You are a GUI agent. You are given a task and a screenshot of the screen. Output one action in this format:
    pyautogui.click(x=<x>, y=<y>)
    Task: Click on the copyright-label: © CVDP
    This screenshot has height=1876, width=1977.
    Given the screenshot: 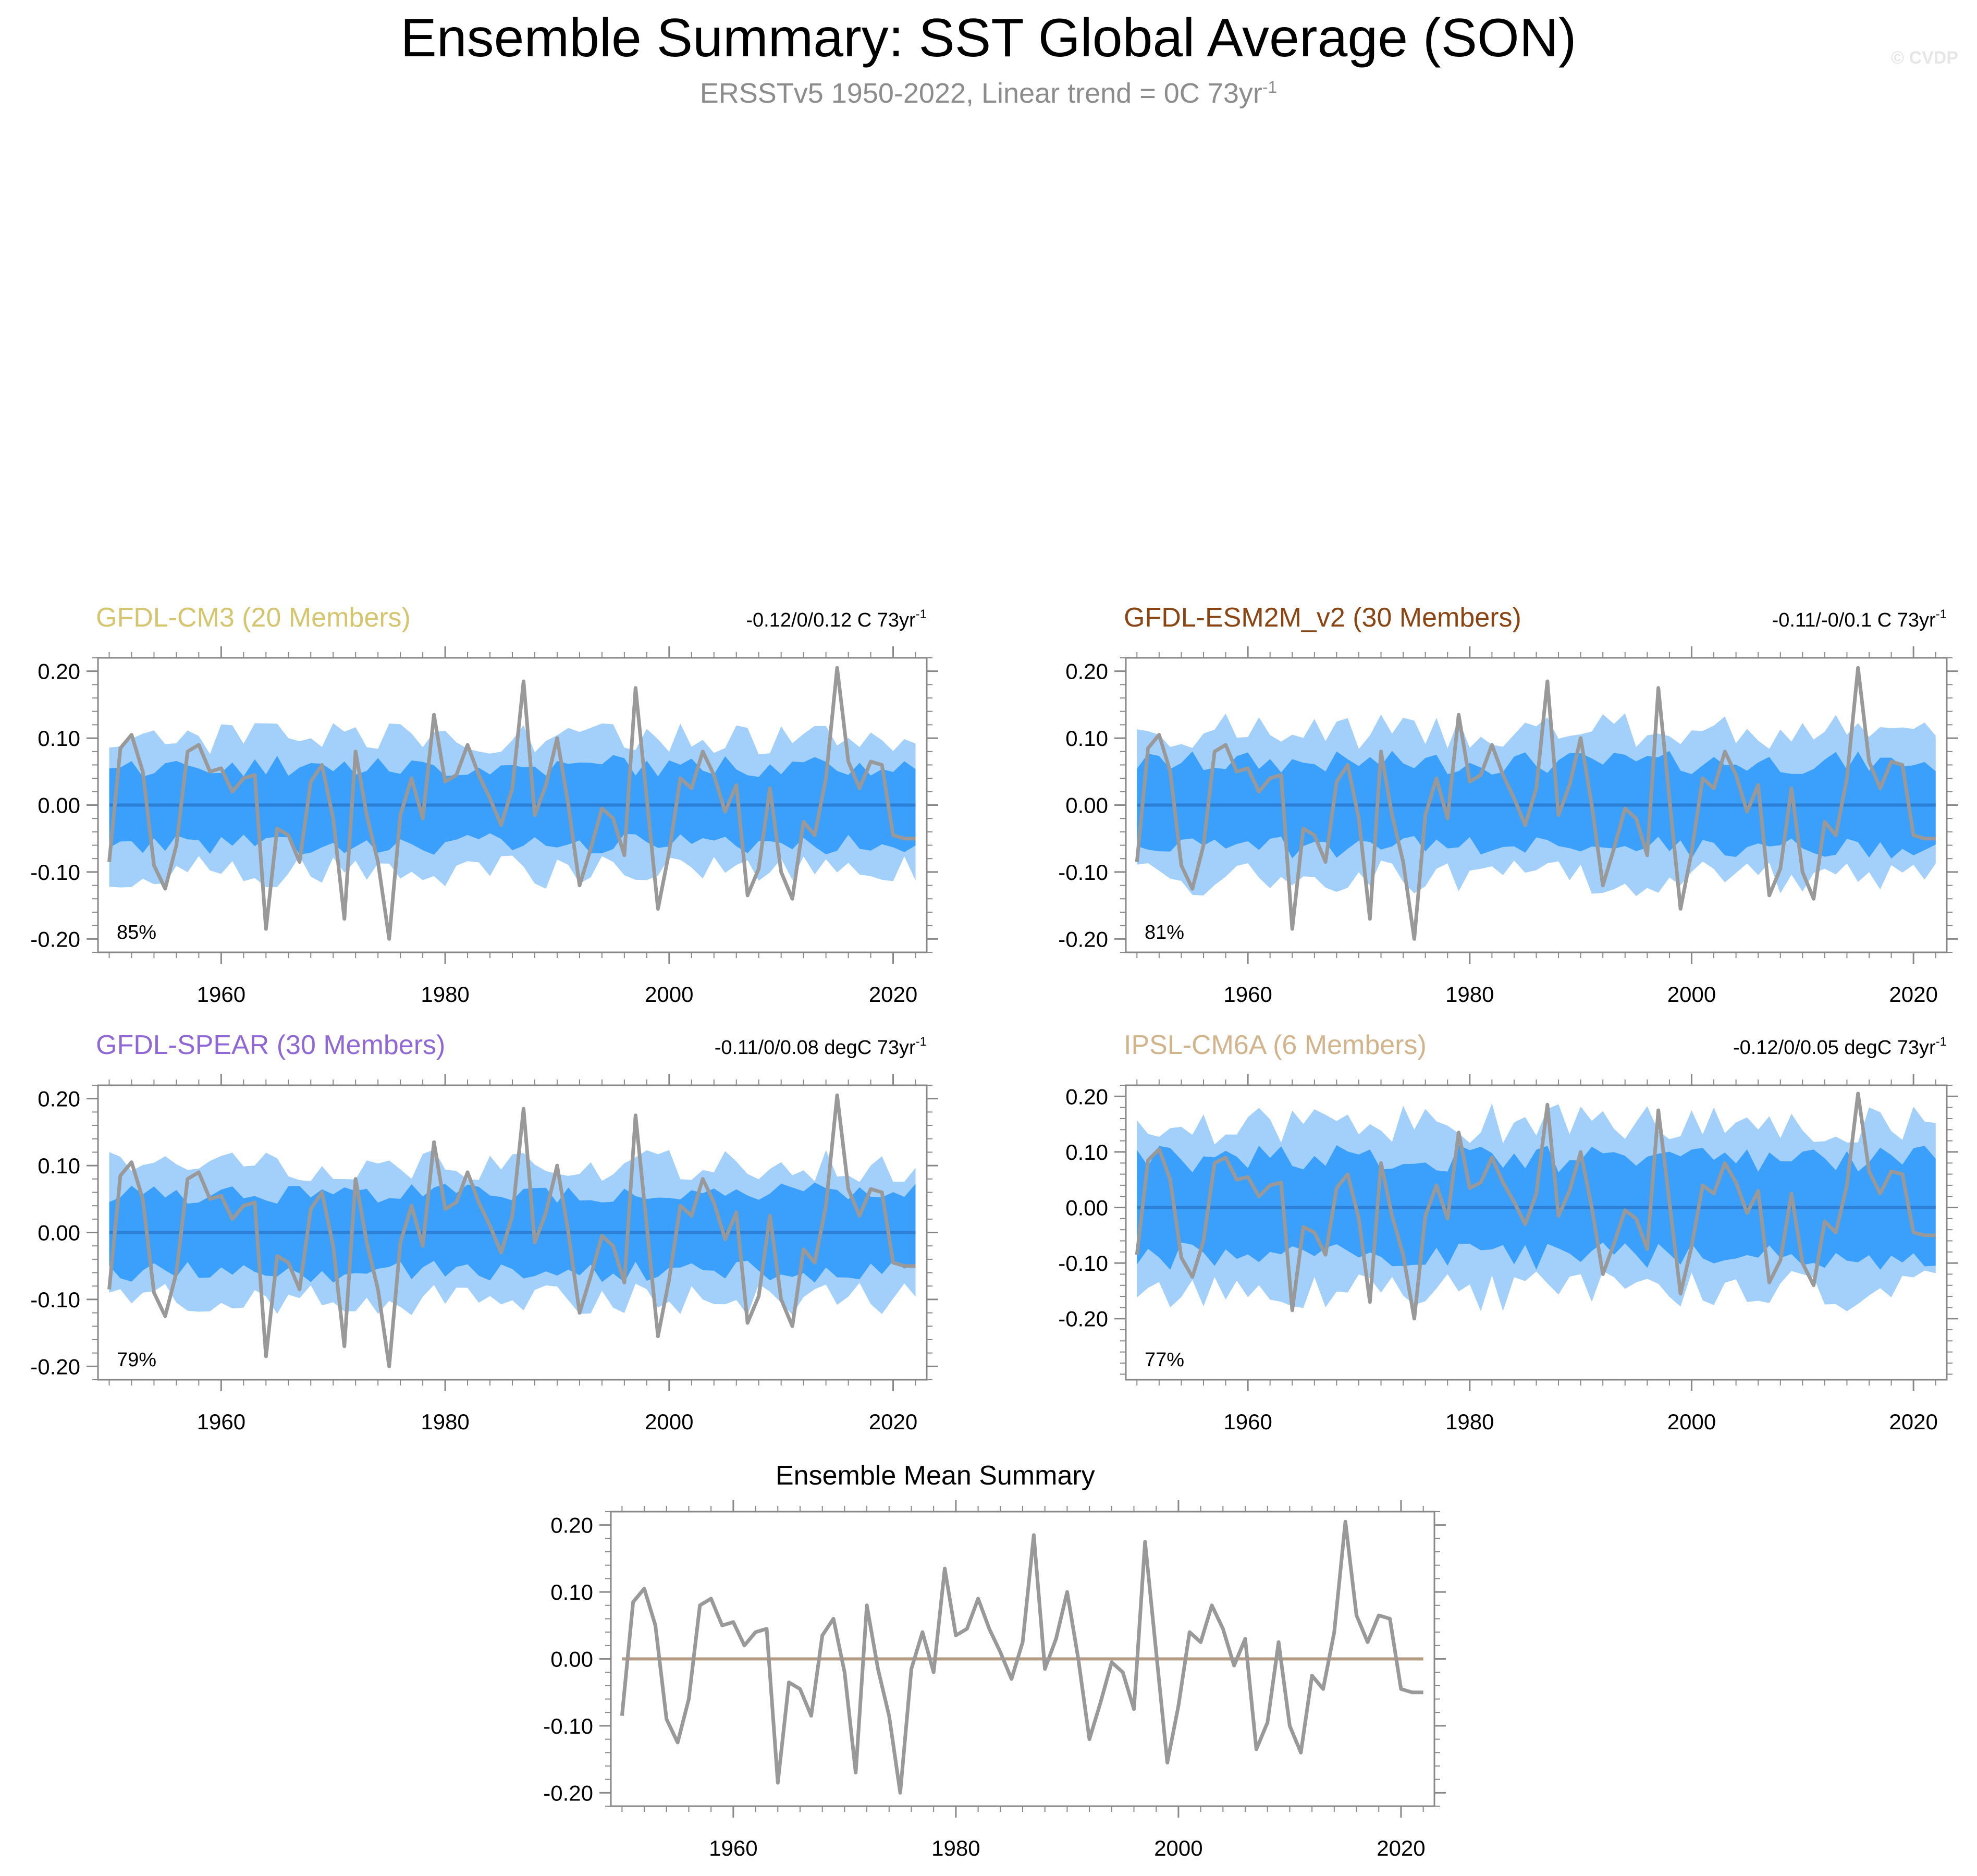 What is the action you would take?
    pyautogui.click(x=1924, y=58)
    